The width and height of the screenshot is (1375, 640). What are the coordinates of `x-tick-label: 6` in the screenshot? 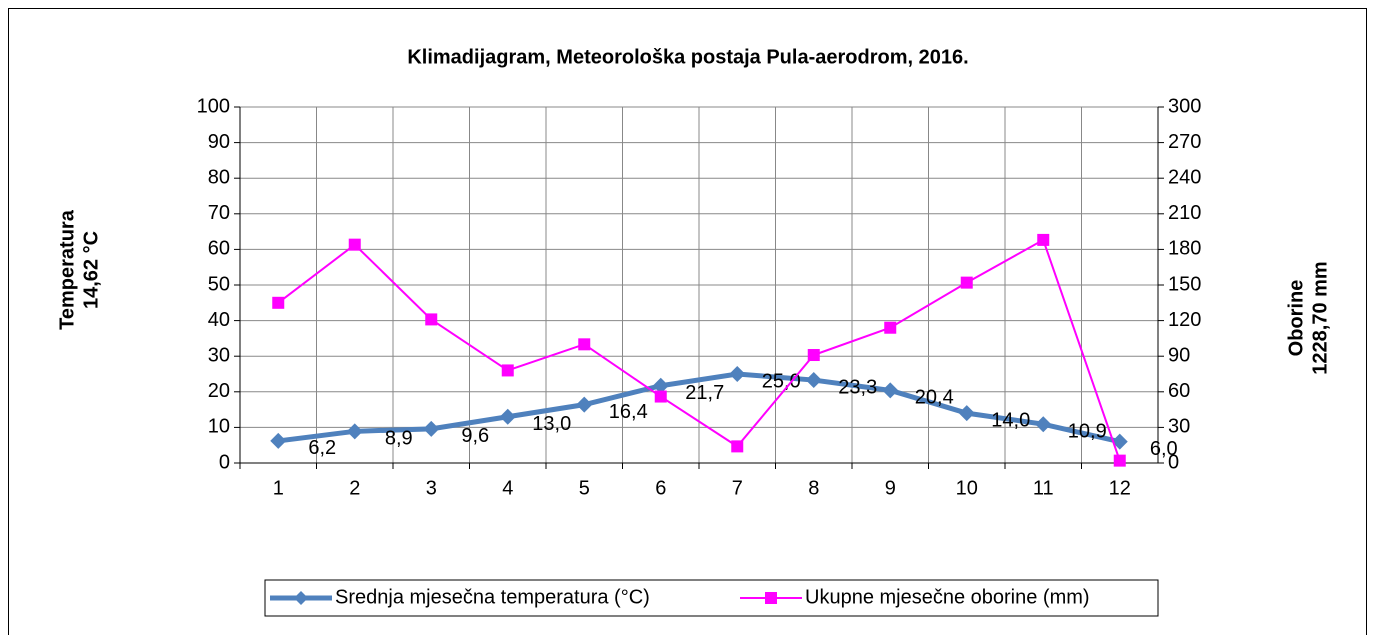 It's located at (660, 488).